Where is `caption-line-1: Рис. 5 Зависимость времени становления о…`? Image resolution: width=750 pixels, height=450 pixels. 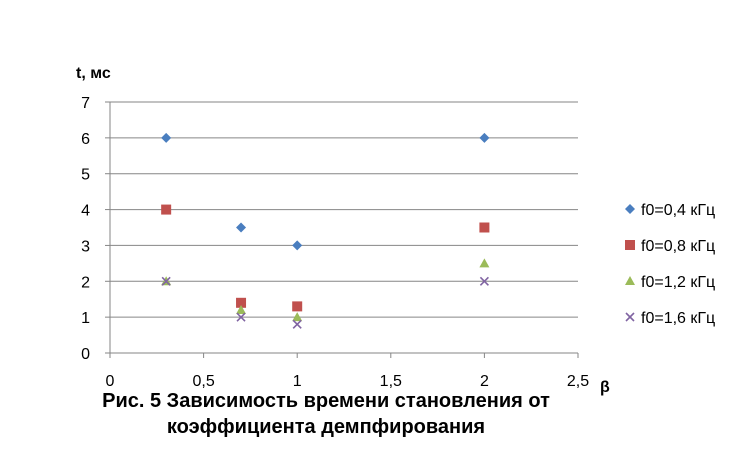 caption-line-1: Рис. 5 Зависимость времени становления о… is located at coordinates (326, 401).